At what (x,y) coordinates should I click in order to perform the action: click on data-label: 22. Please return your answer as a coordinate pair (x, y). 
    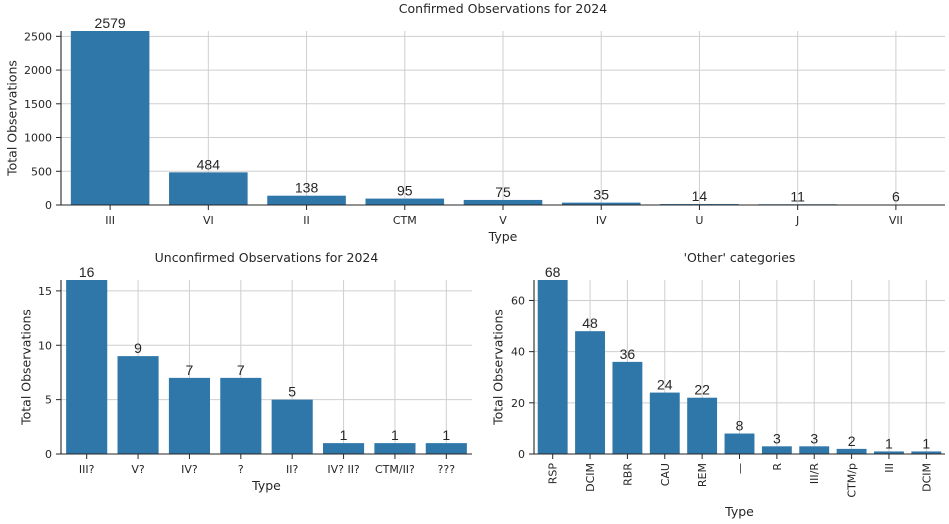
    Looking at the image, I should click on (702, 390).